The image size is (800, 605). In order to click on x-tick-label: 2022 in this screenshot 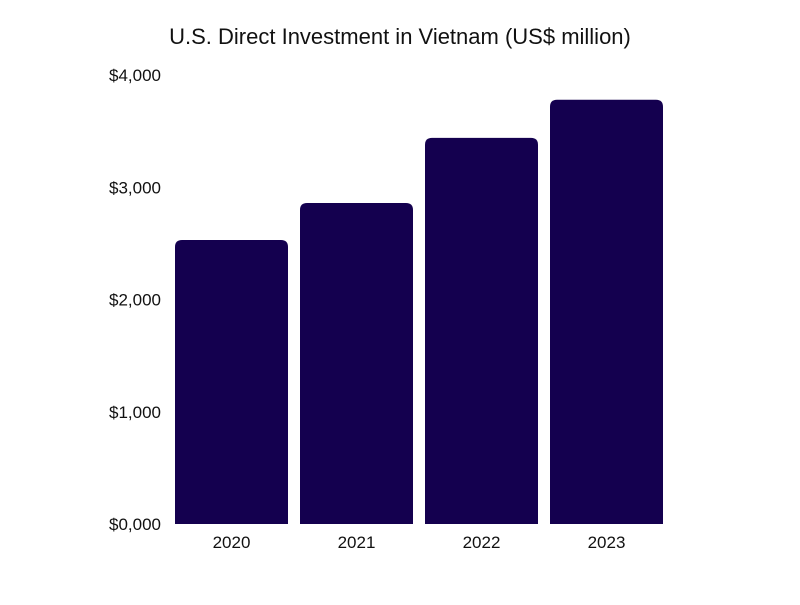, I will do `click(482, 542)`.